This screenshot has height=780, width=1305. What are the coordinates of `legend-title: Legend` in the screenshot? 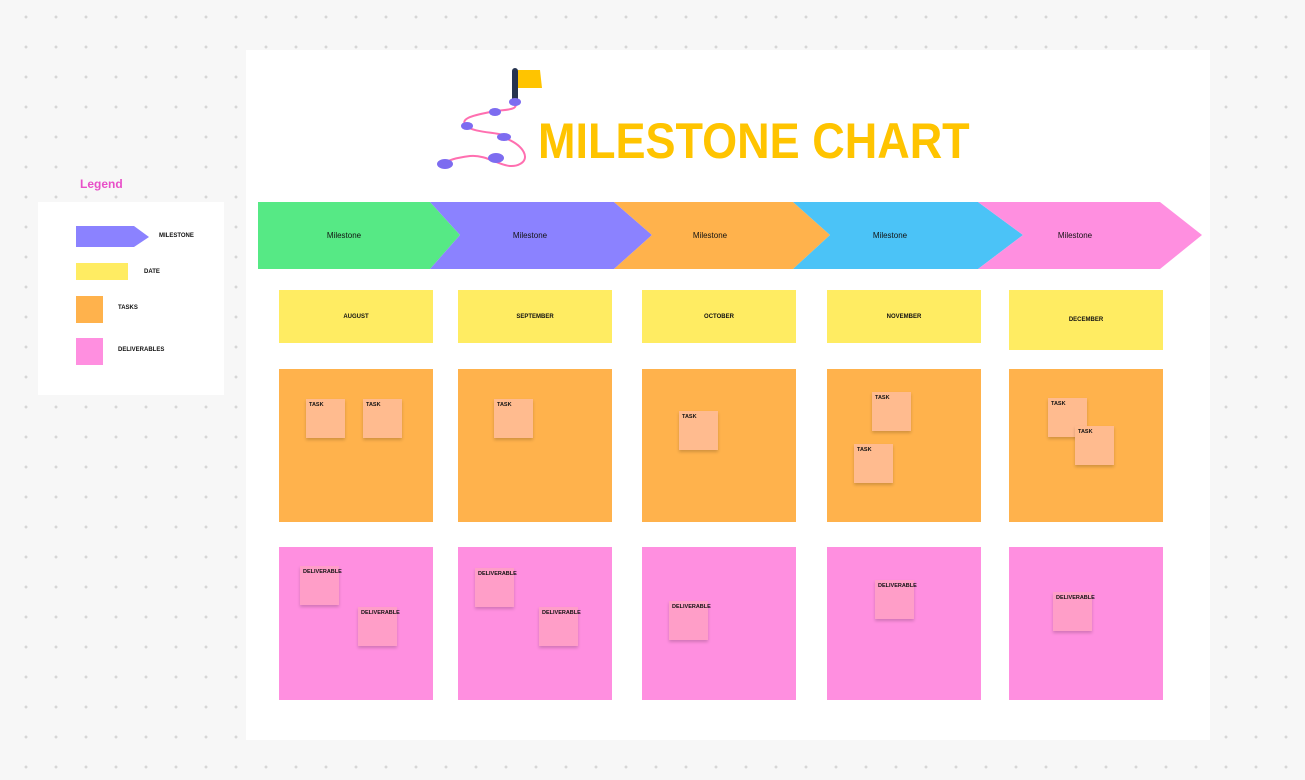 It's located at (101, 184).